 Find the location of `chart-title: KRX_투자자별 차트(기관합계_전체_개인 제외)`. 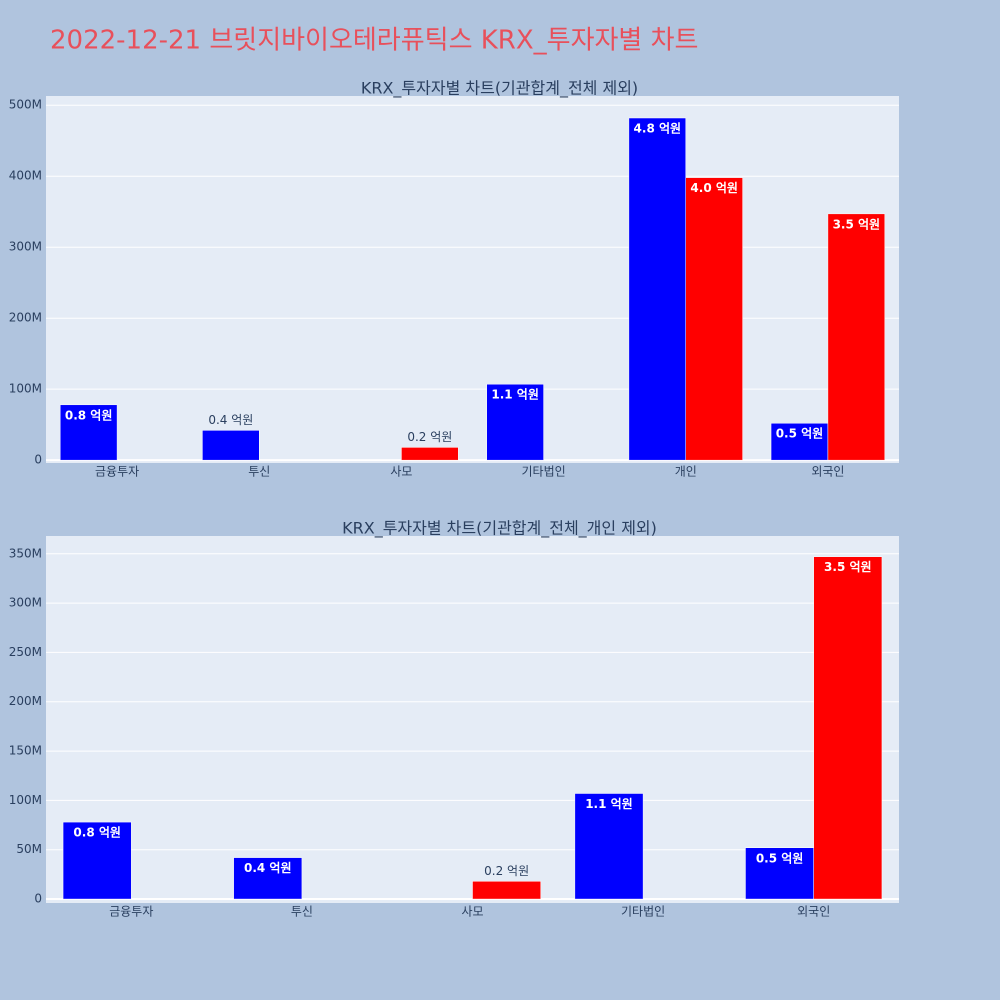

chart-title: KRX_투자자별 차트(기관합계_전체_개인 제외) is located at coordinates (499, 529).